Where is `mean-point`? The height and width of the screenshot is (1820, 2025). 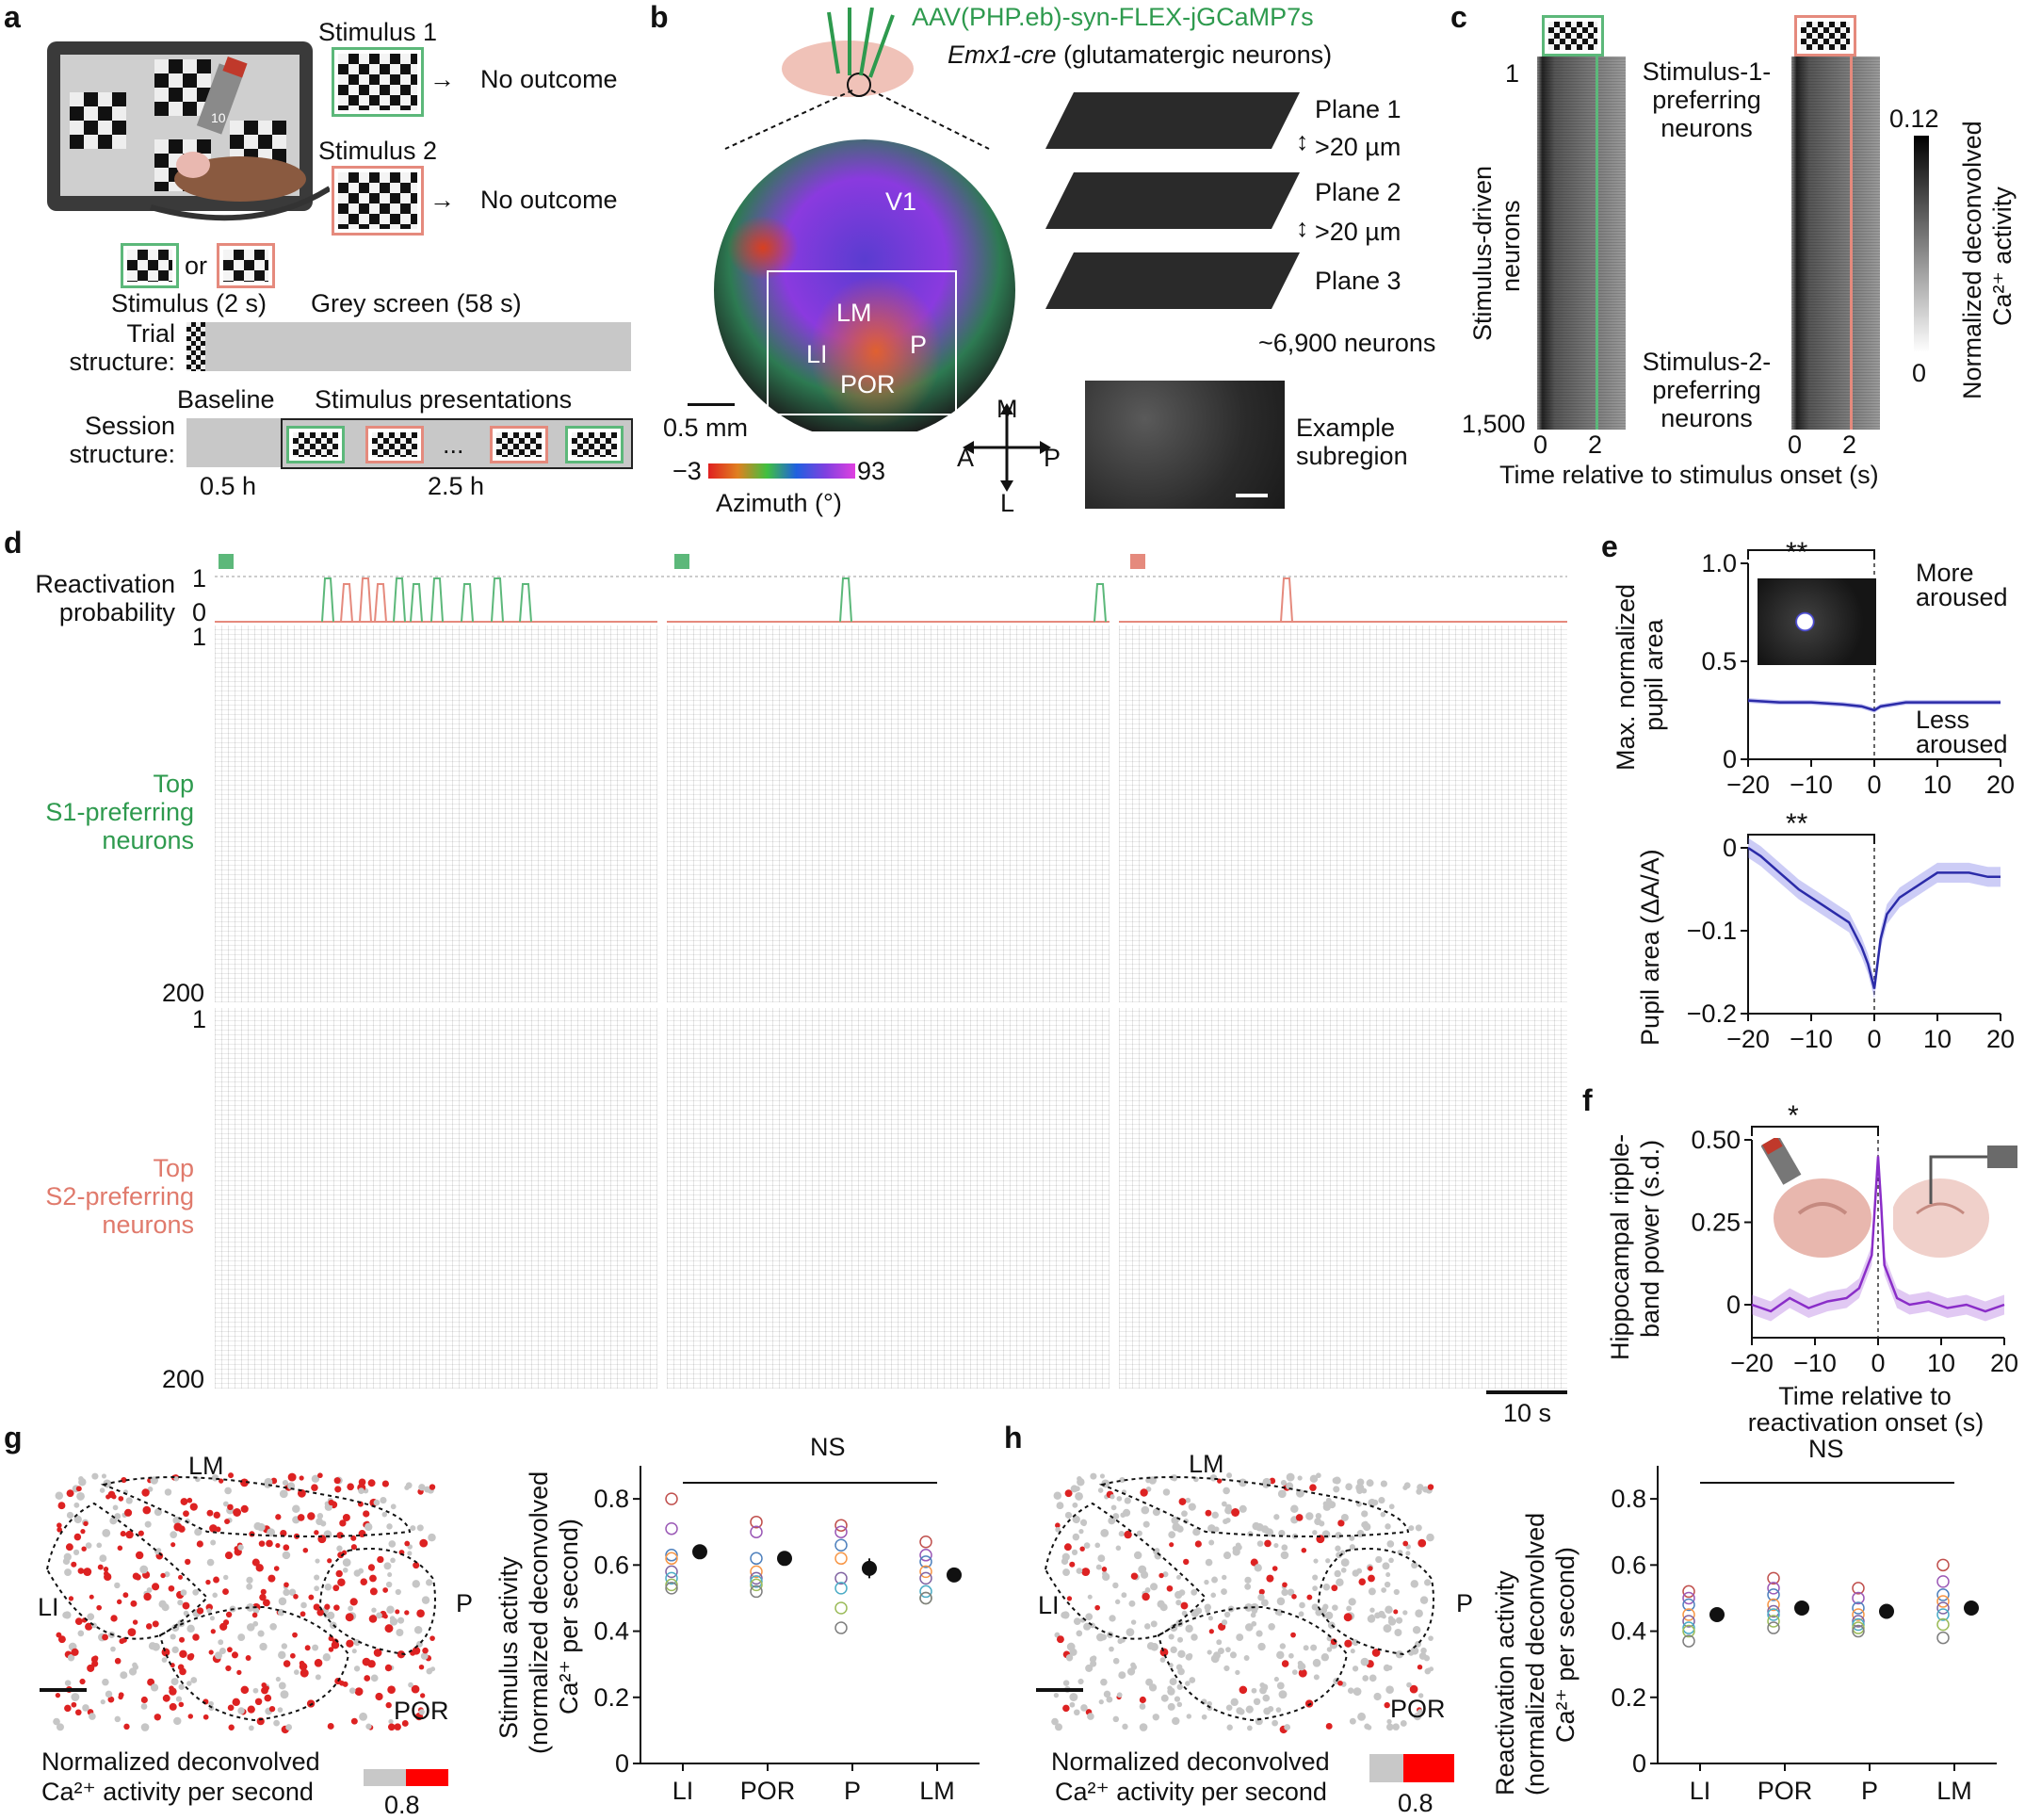
mean-point is located at coordinates (785, 1559).